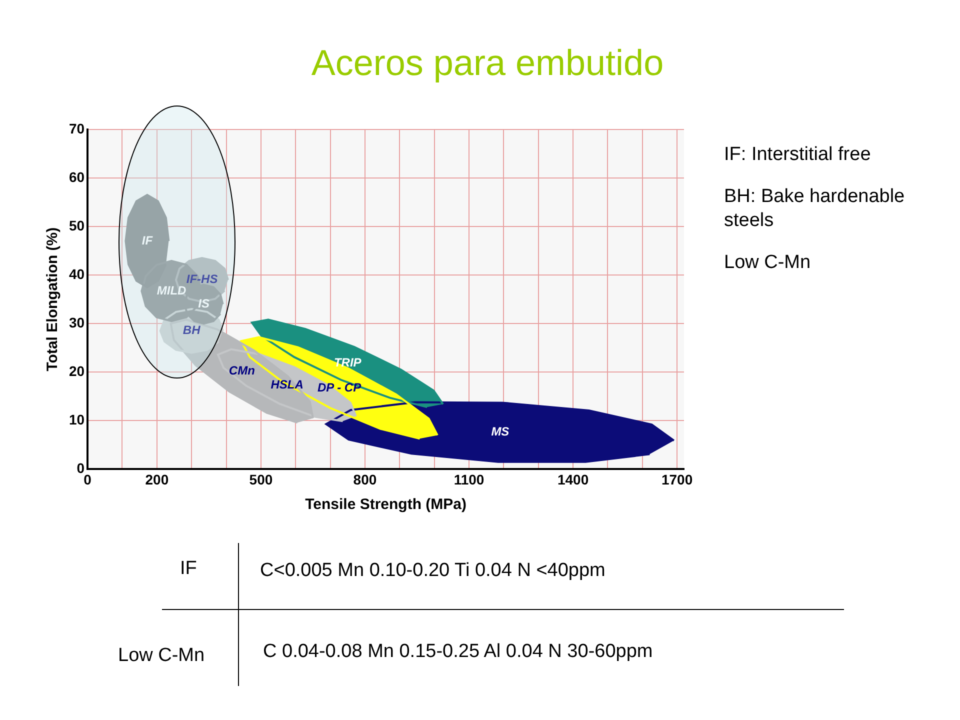  I want to click on y-tick-label: 50, so click(76, 225).